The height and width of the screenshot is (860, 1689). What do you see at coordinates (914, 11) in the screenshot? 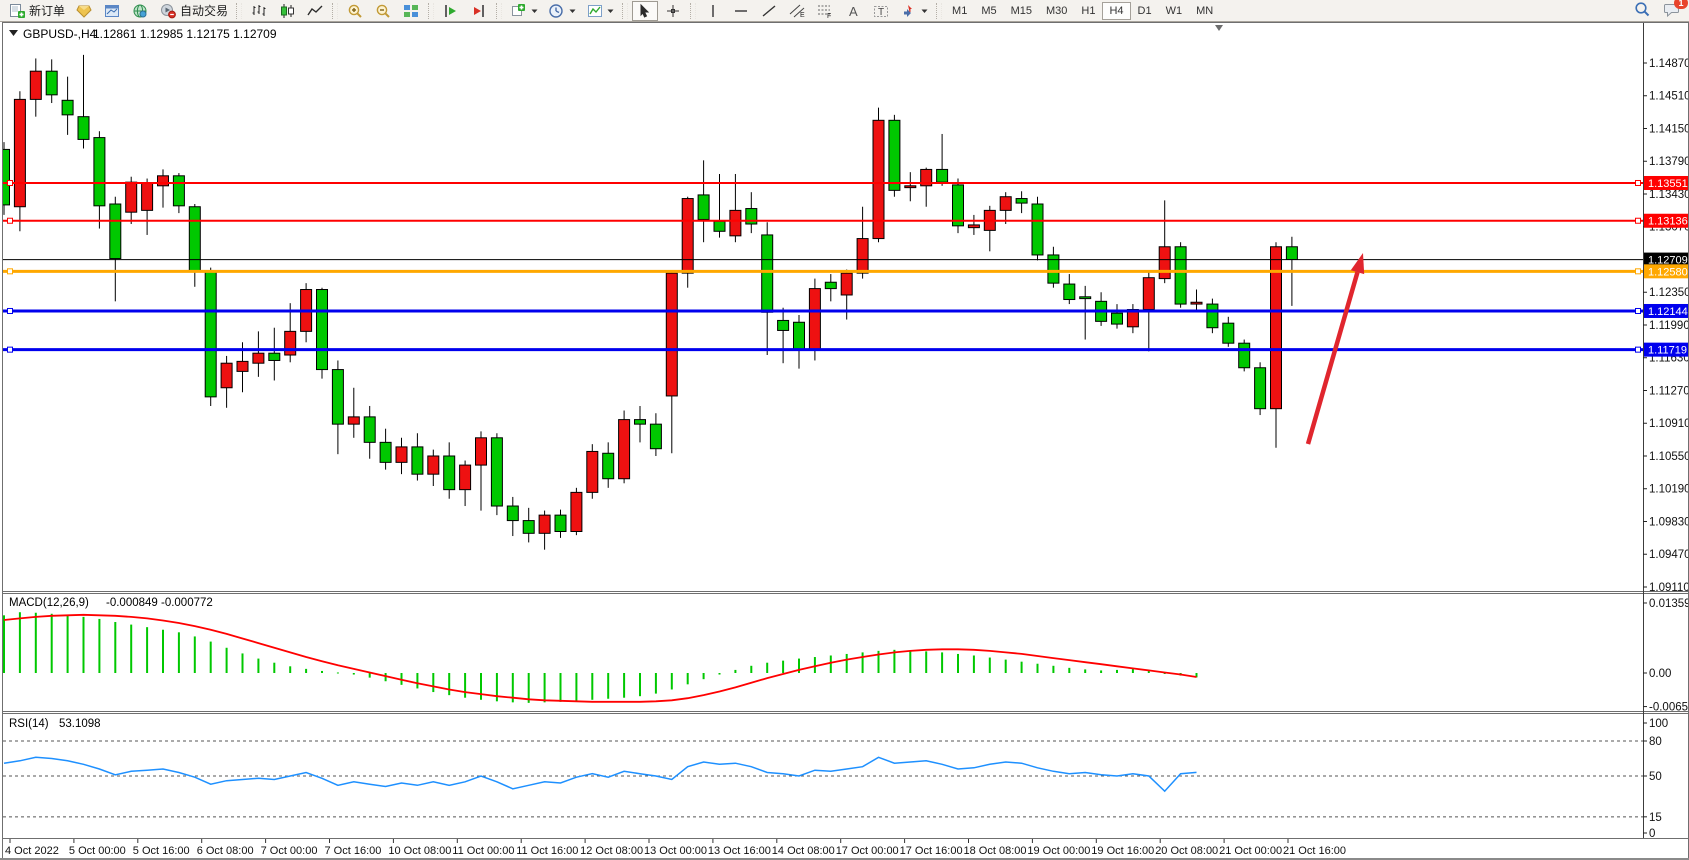
I see `arrows-button` at bounding box center [914, 11].